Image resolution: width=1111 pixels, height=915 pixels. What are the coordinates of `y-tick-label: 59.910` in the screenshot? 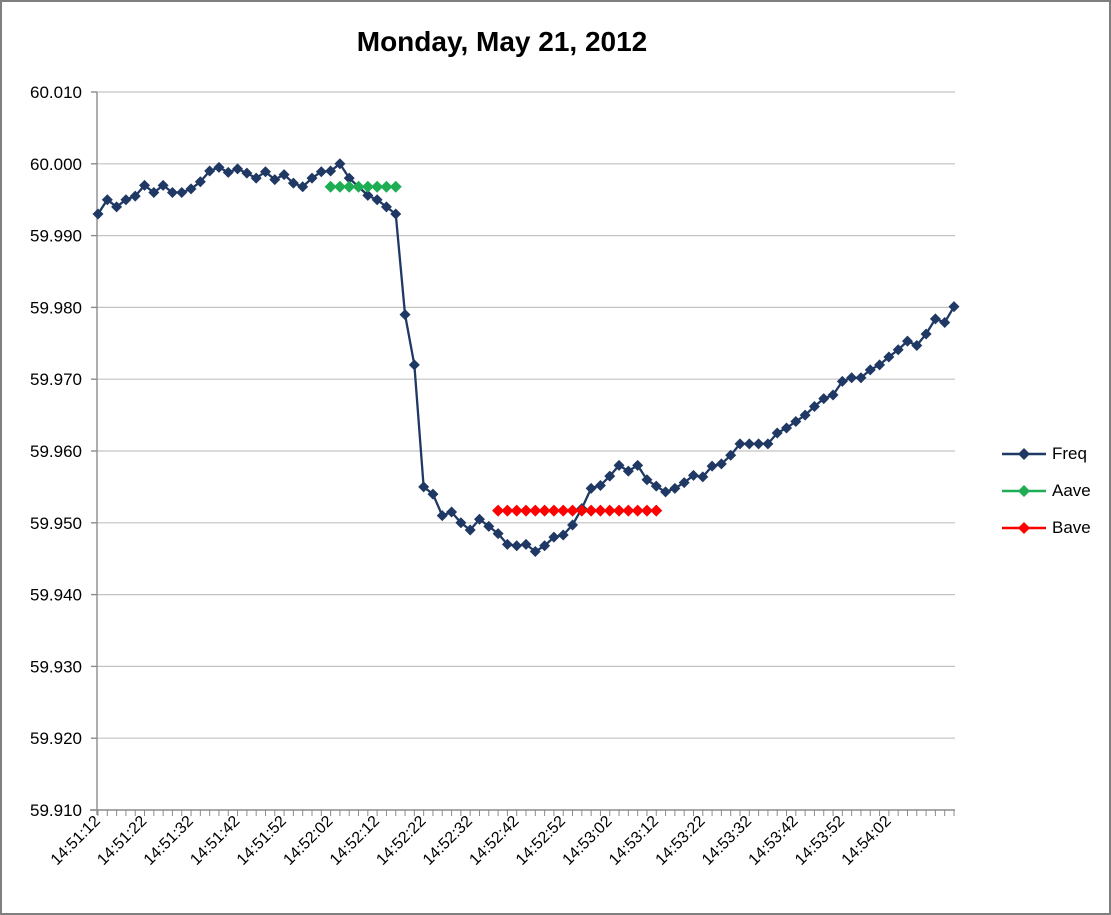 It's located at (56, 810).